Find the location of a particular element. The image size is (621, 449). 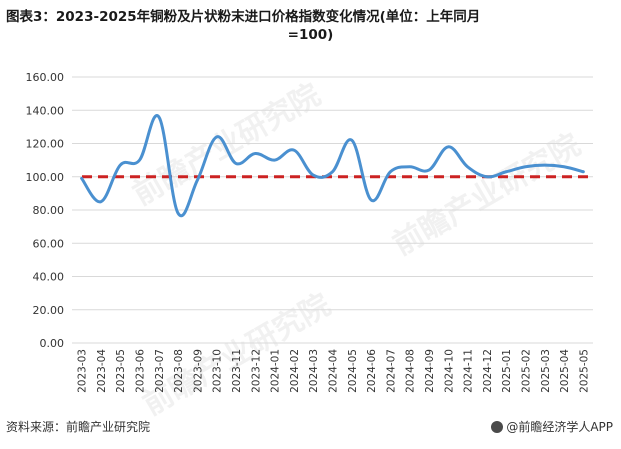

title-line-2: =100) is located at coordinates (310, 35).